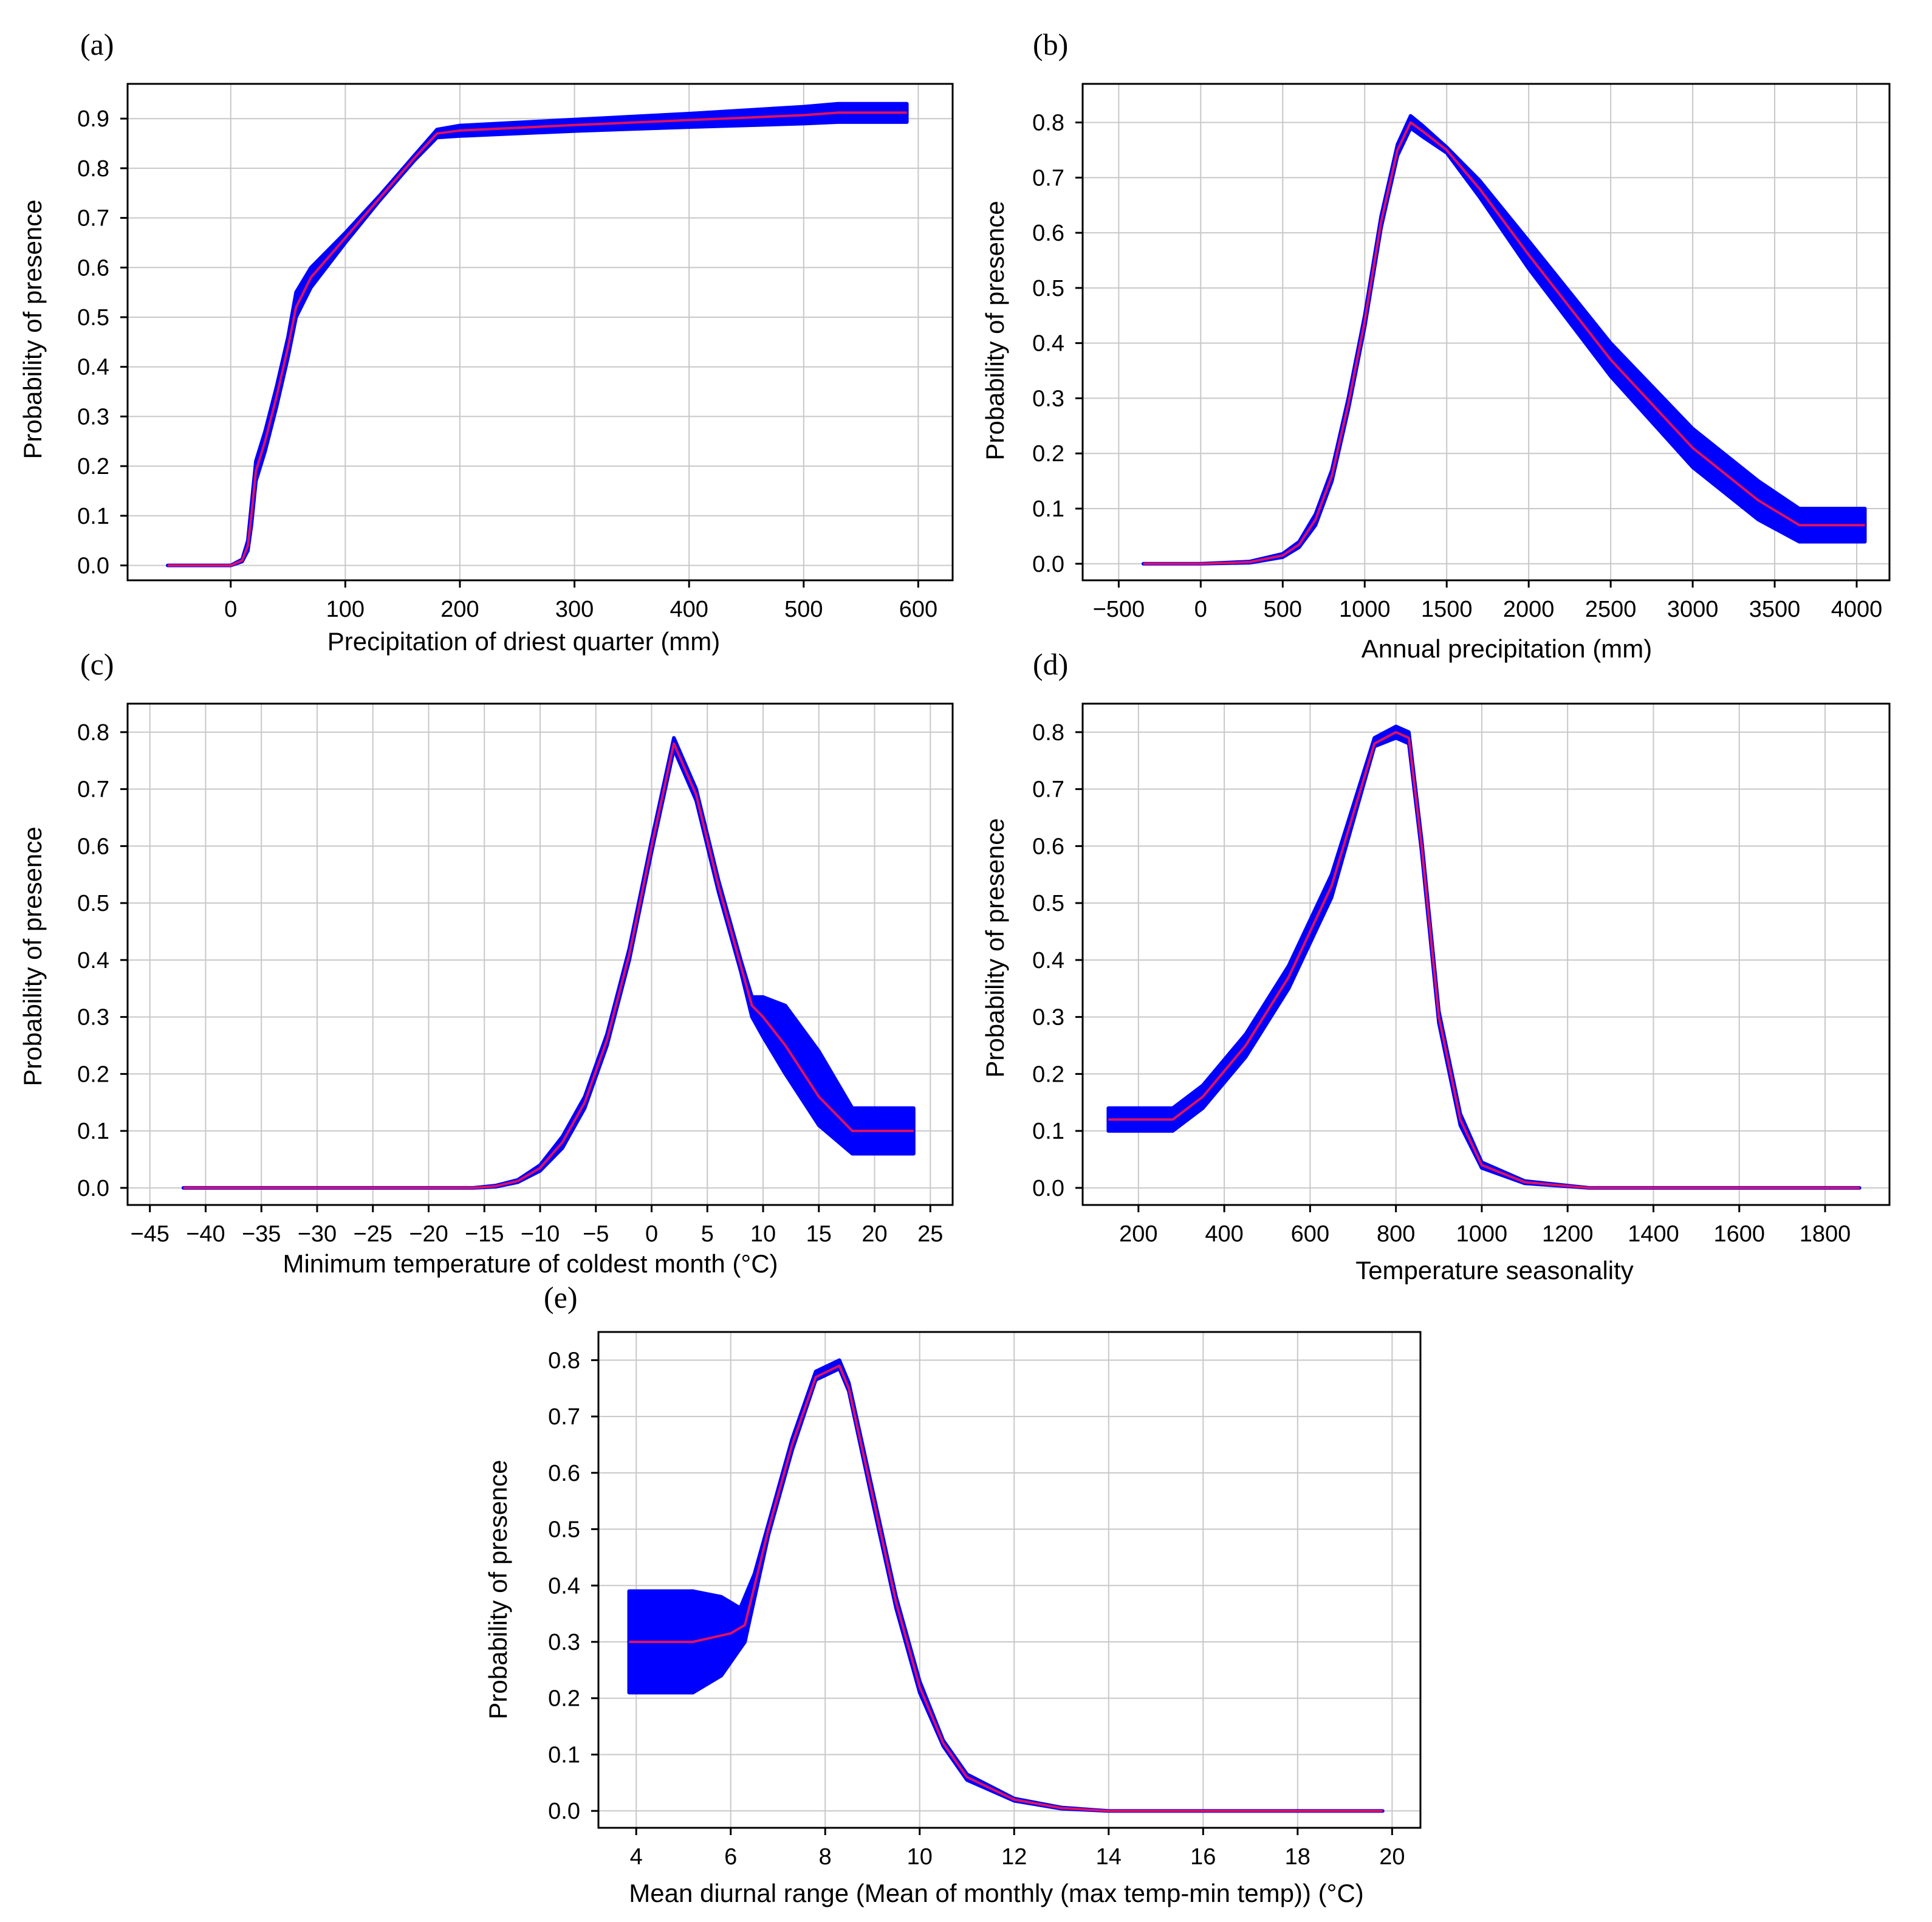 The image size is (1932, 1922). Describe the element at coordinates (149, 1234) in the screenshot. I see `x-tick-label: −45` at that location.